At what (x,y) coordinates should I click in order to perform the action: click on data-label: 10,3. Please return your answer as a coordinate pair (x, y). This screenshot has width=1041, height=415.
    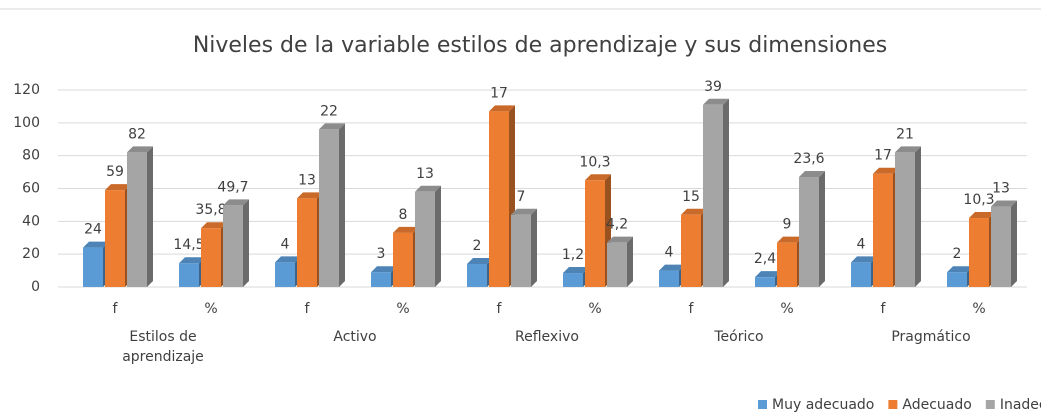
    Looking at the image, I should click on (594, 162).